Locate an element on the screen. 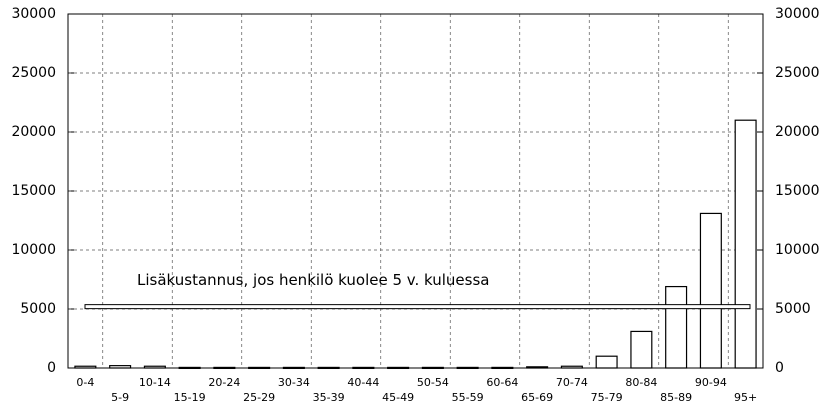 This screenshot has height=407, width=827. x-tick-label: 15-19 is located at coordinates (190, 397).